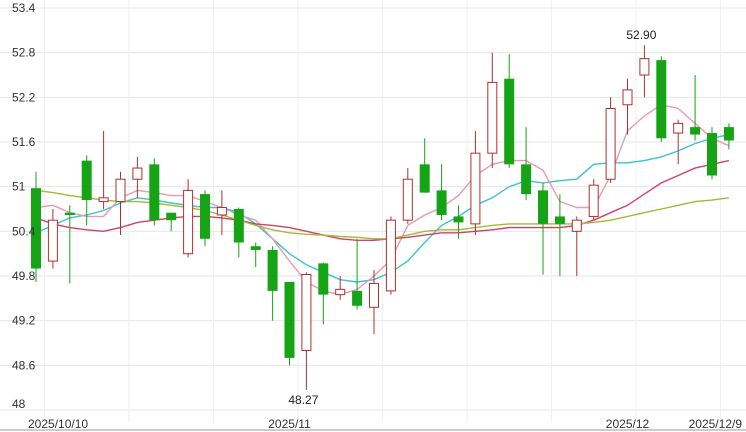 This screenshot has height=432, width=746. What do you see at coordinates (641, 35) in the screenshot?
I see `price-annotation: 52.90` at bounding box center [641, 35].